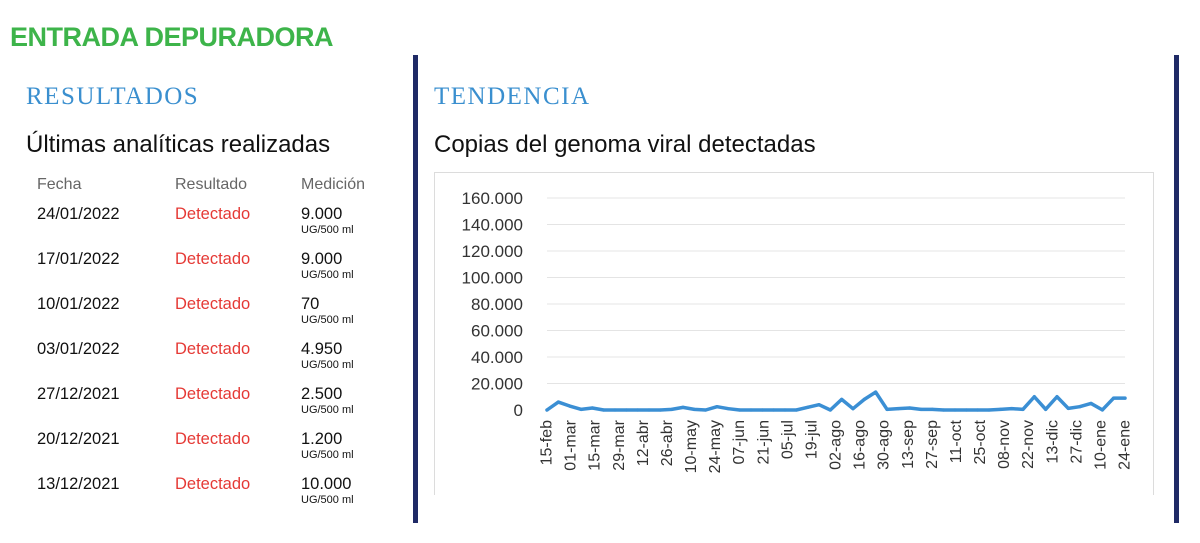 The image size is (1200, 543). What do you see at coordinates (310, 304) in the screenshot?
I see `row-measurement: 70` at bounding box center [310, 304].